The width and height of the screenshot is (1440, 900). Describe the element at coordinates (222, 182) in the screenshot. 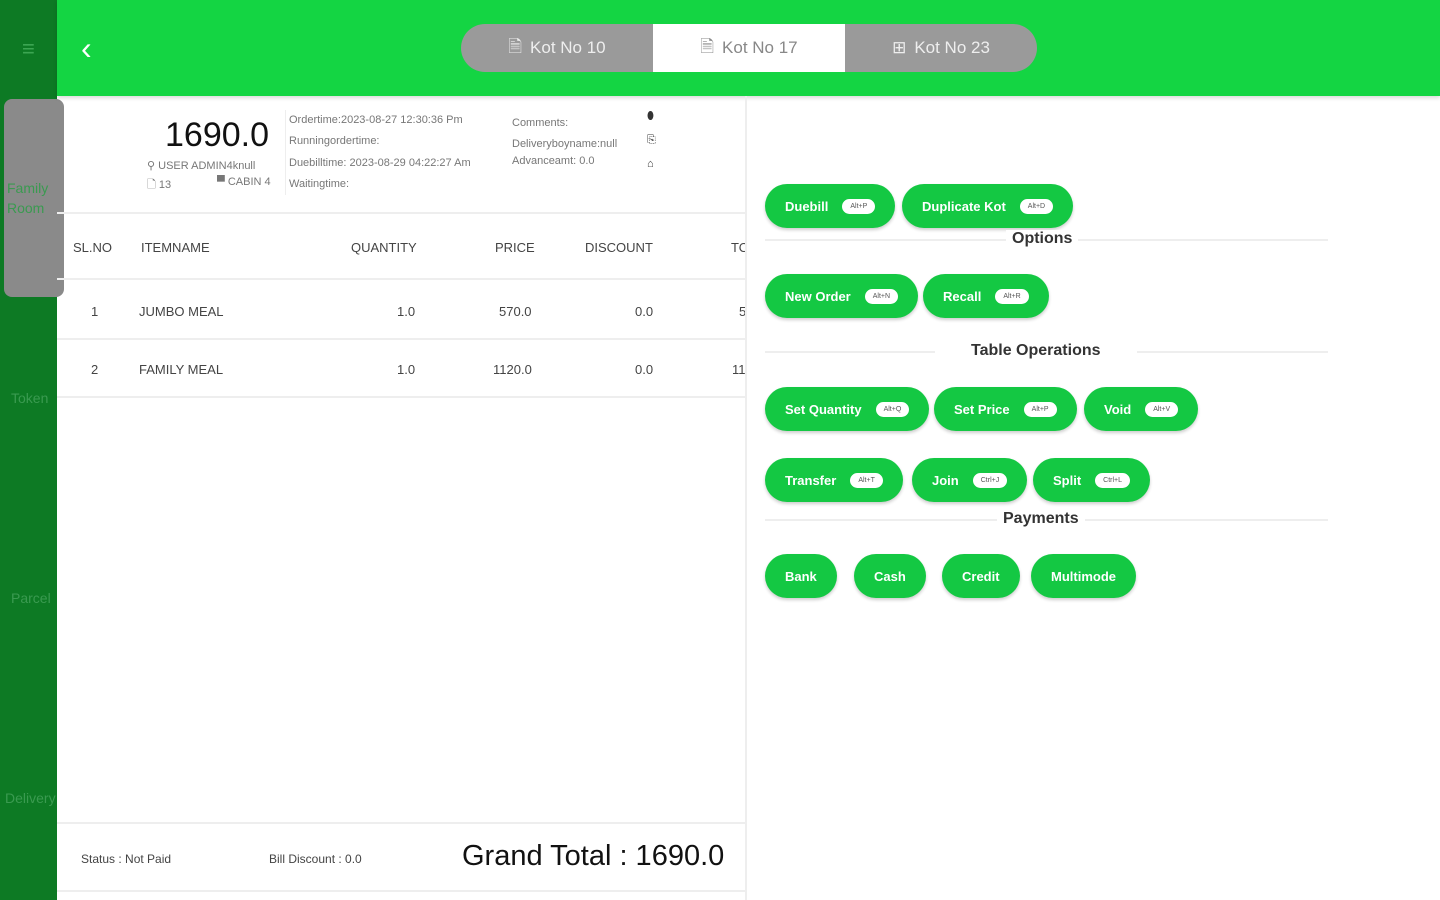

I see `table-icon: ▀` at that location.